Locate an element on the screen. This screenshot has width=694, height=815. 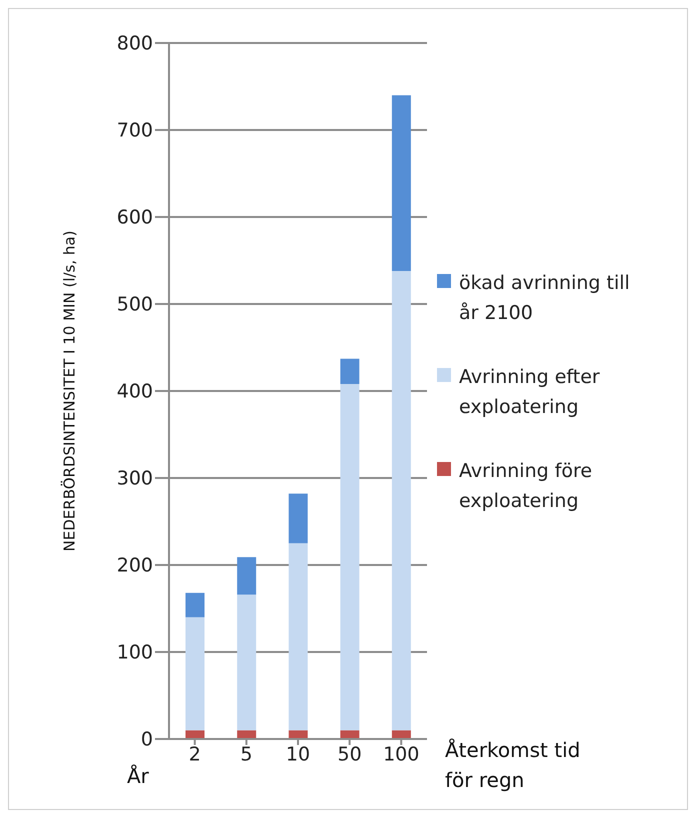
y-tick-label: 500 is located at coordinates (134, 305).